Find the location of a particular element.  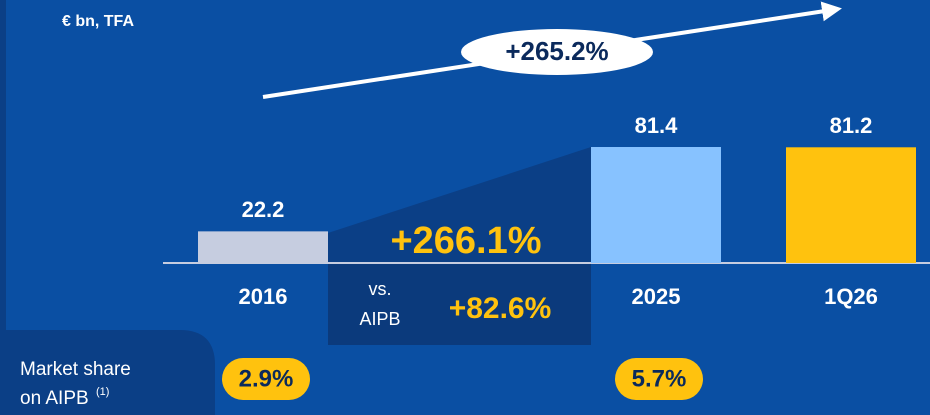

growth-period: +266.1% is located at coordinates (465, 241).